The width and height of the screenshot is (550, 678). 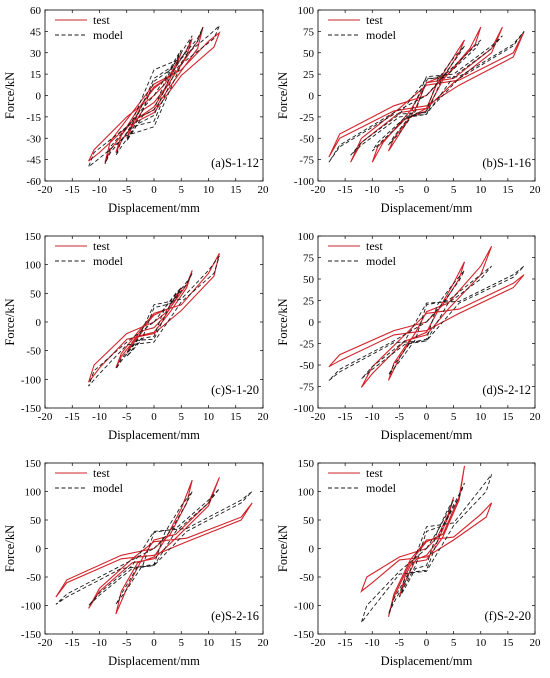 I want to click on y-tick-label: -30, so click(x=33, y=139).